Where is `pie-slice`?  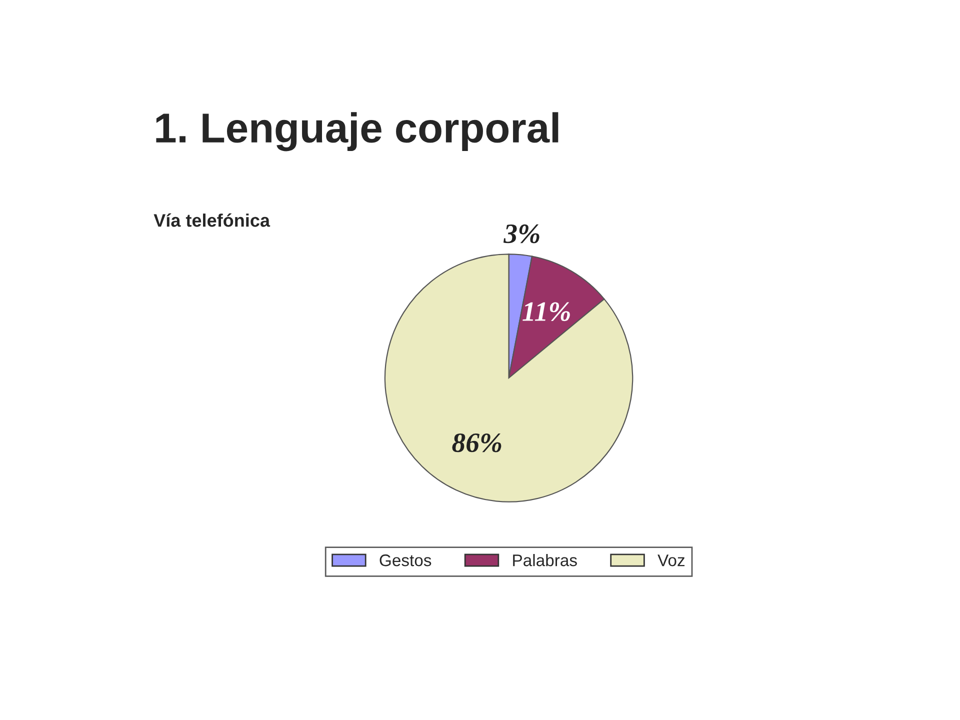 pie-slice is located at coordinates (509, 378).